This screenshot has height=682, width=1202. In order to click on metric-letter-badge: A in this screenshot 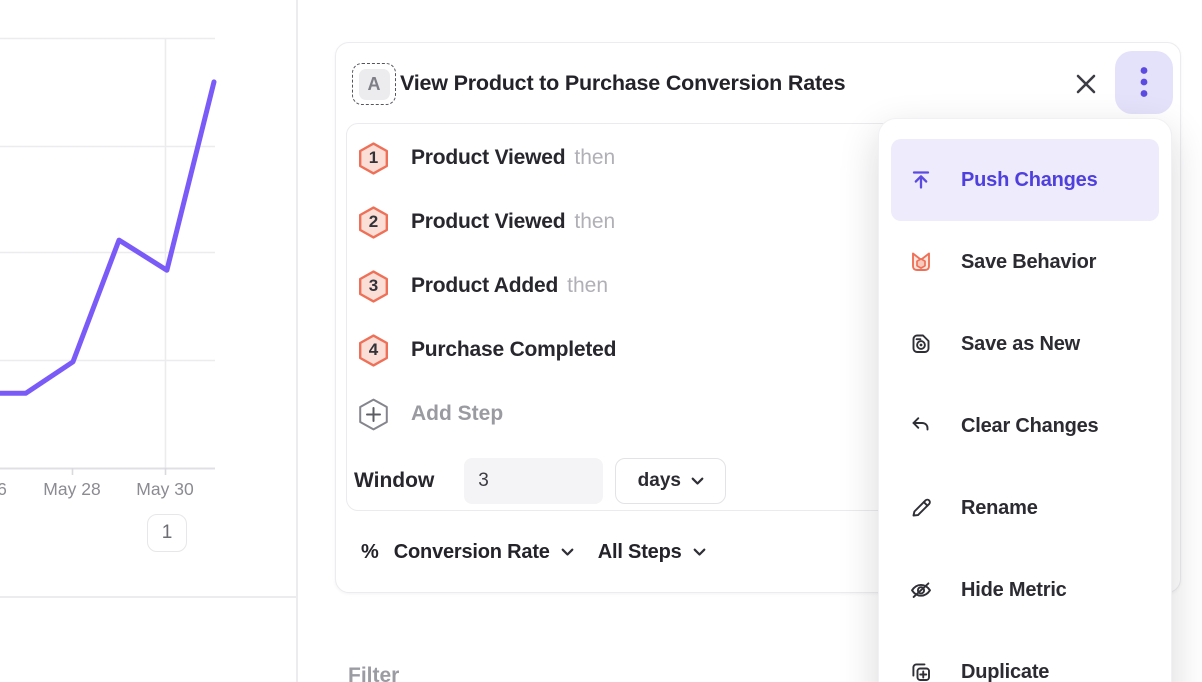, I will do `click(374, 84)`.